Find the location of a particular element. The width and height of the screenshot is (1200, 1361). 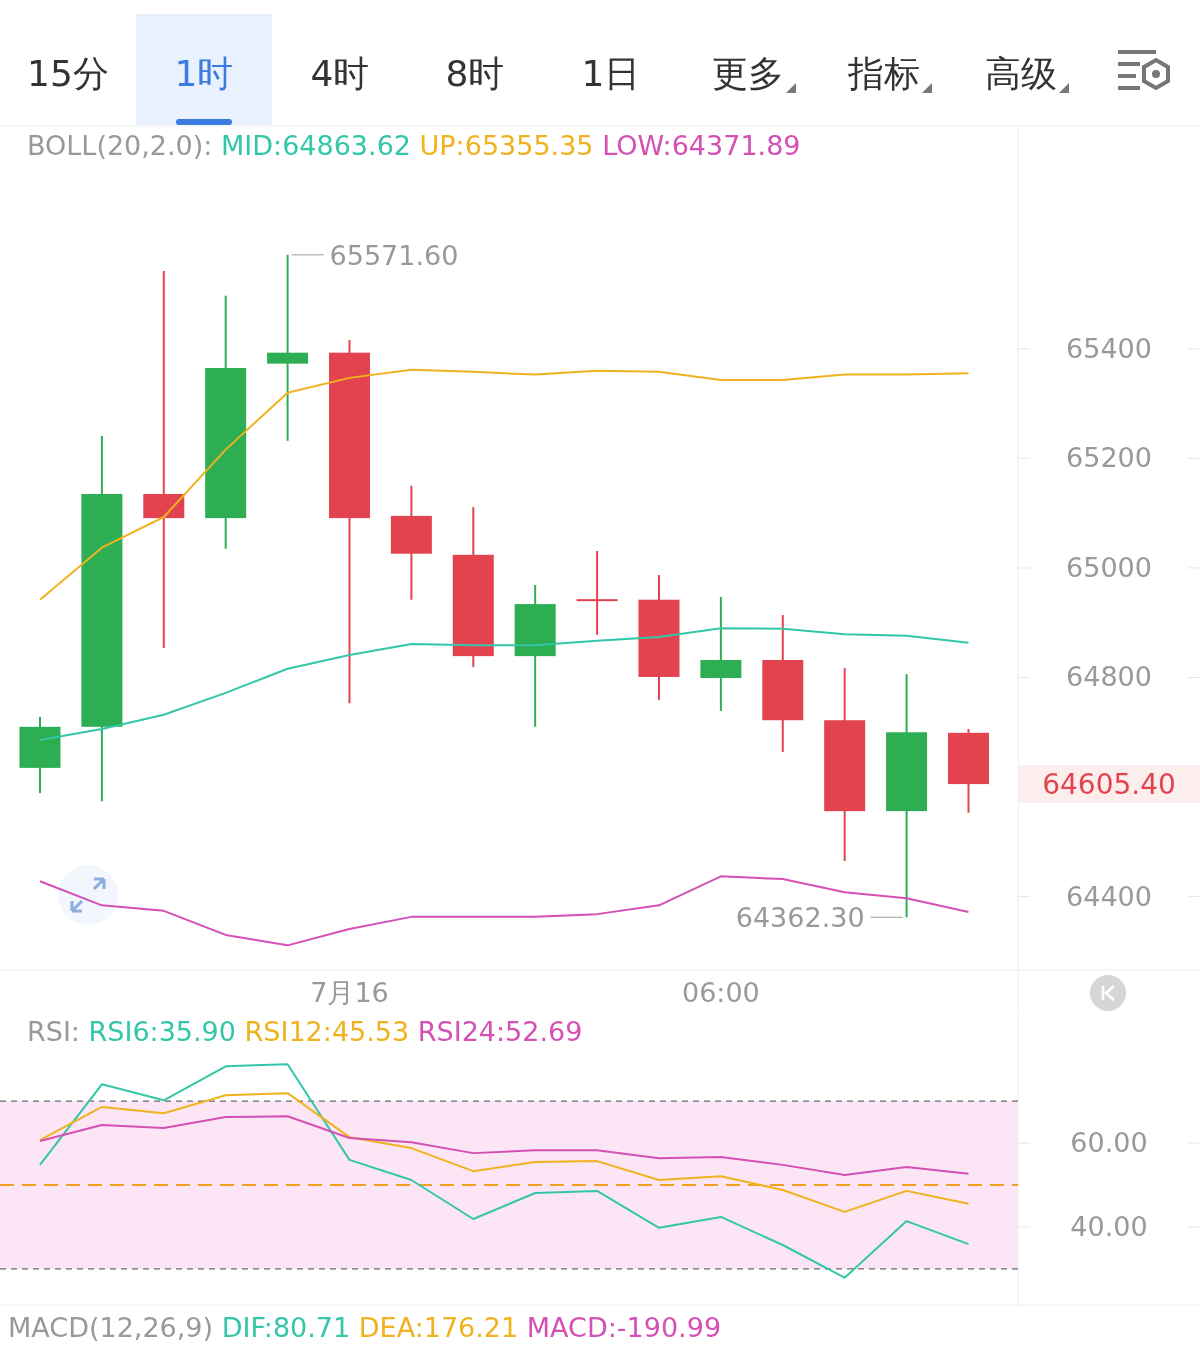

text: 更多 is located at coordinates (748, 73).